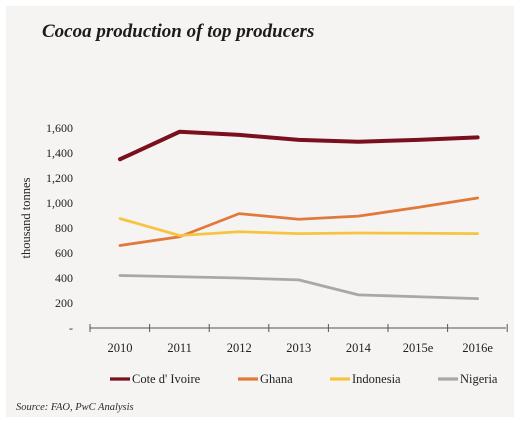  What do you see at coordinates (304, 379) in the screenshot?
I see `legend: Cote d' Ivoire Ghana Indonesia Nigeria` at bounding box center [304, 379].